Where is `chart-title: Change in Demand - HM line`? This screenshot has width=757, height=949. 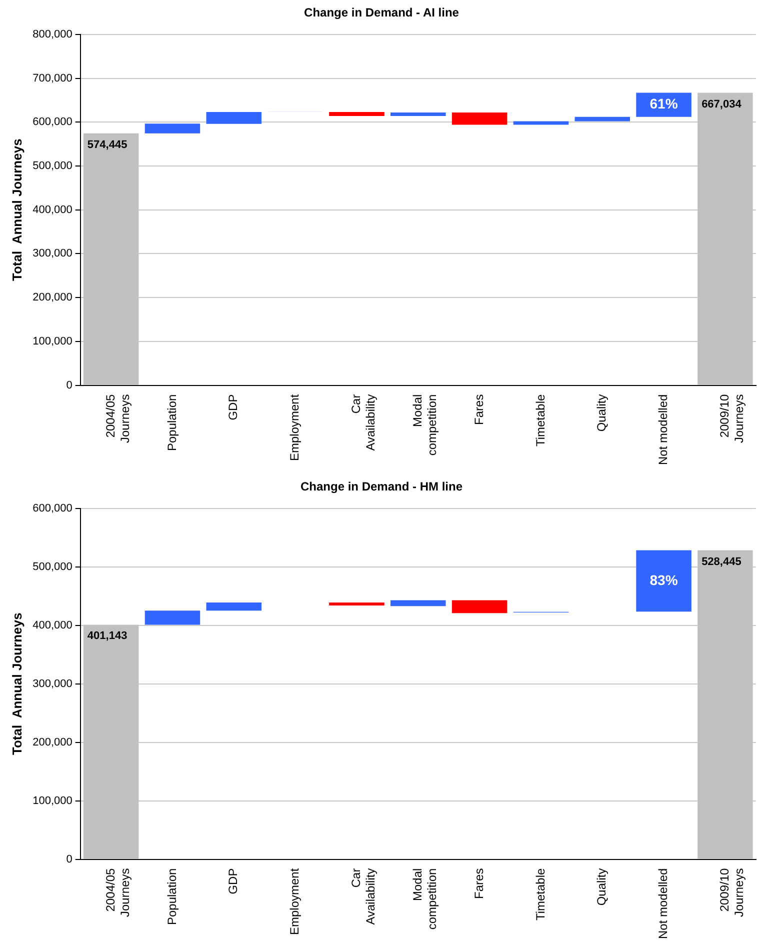 chart-title: Change in Demand - HM line is located at coordinates (381, 487).